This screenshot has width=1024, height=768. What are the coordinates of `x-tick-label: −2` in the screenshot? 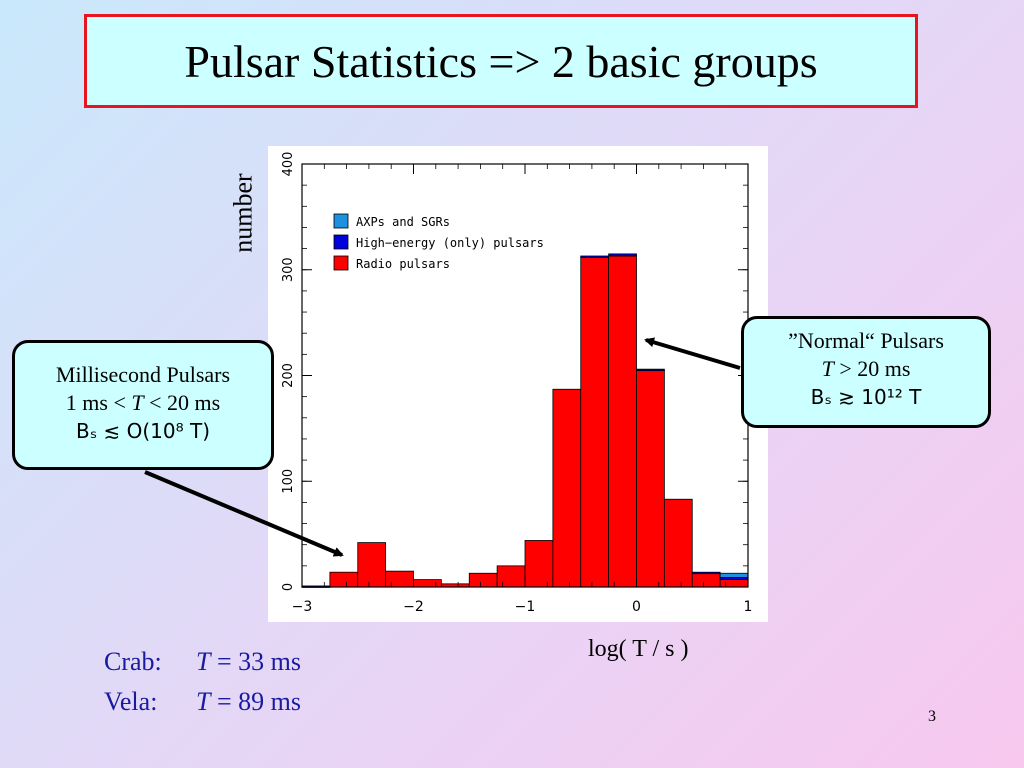 It's located at (413, 607).